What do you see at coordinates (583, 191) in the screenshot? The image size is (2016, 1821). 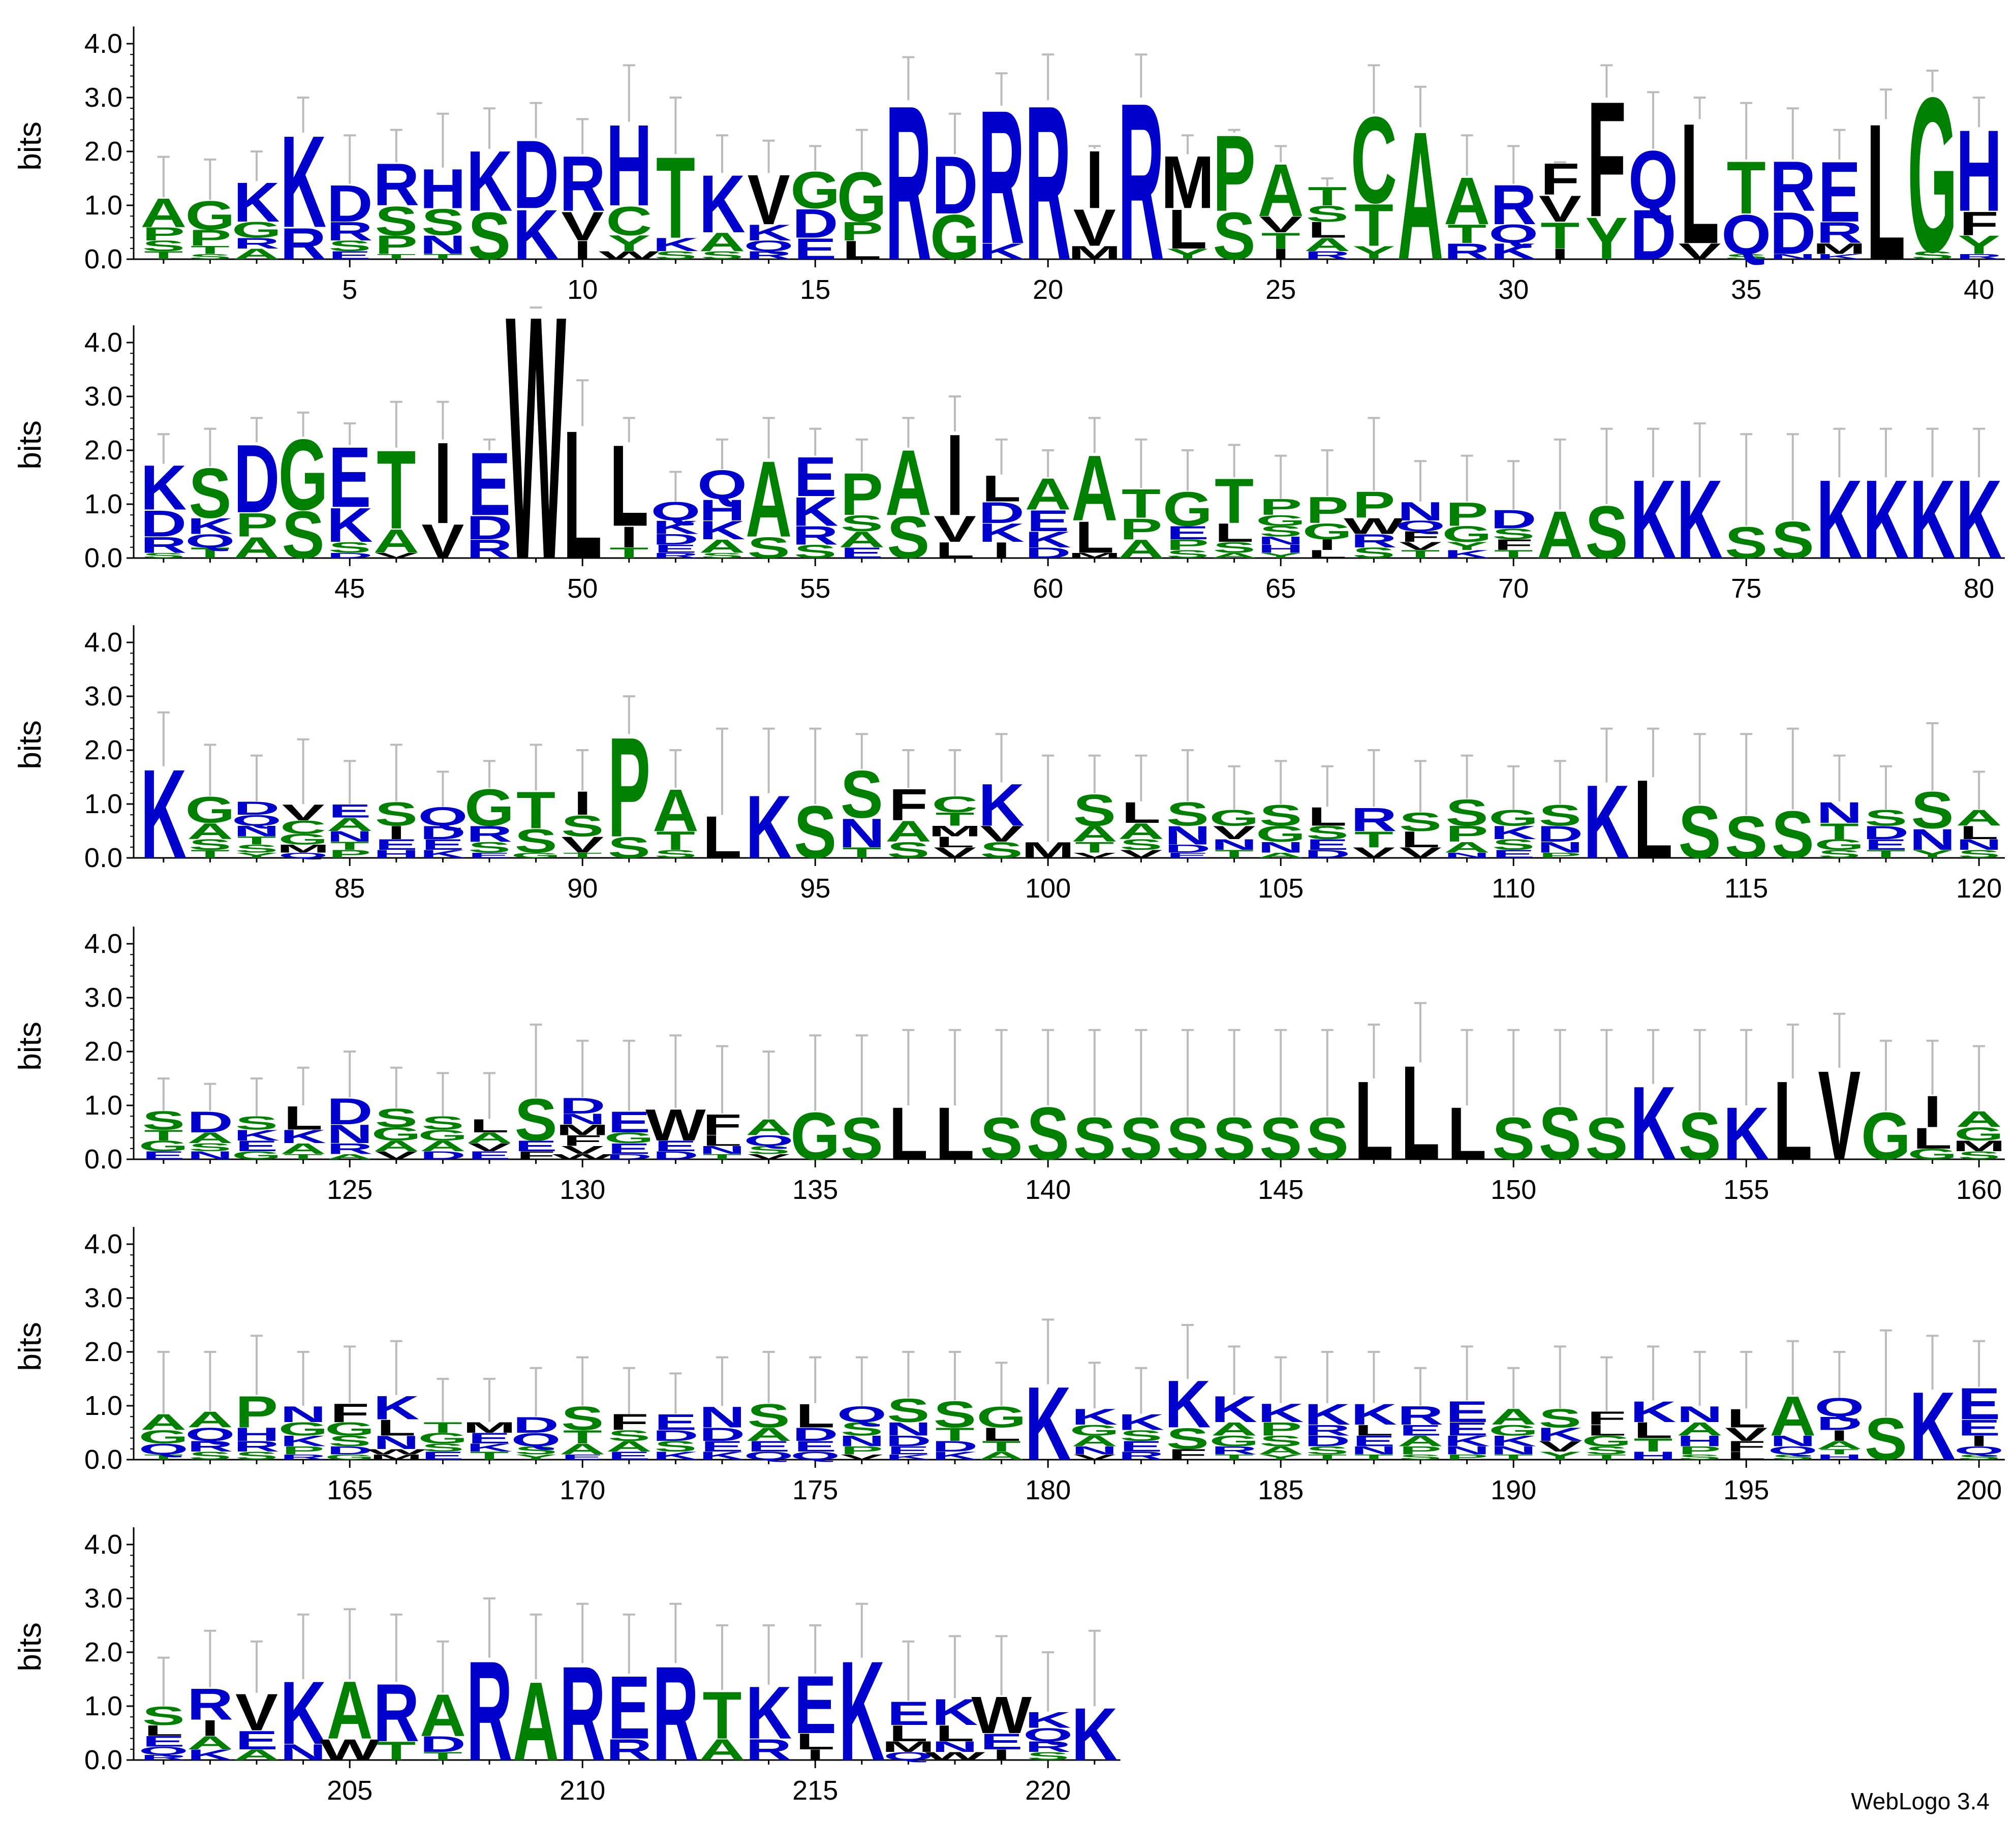 I see `logo-column-10: IVR` at bounding box center [583, 191].